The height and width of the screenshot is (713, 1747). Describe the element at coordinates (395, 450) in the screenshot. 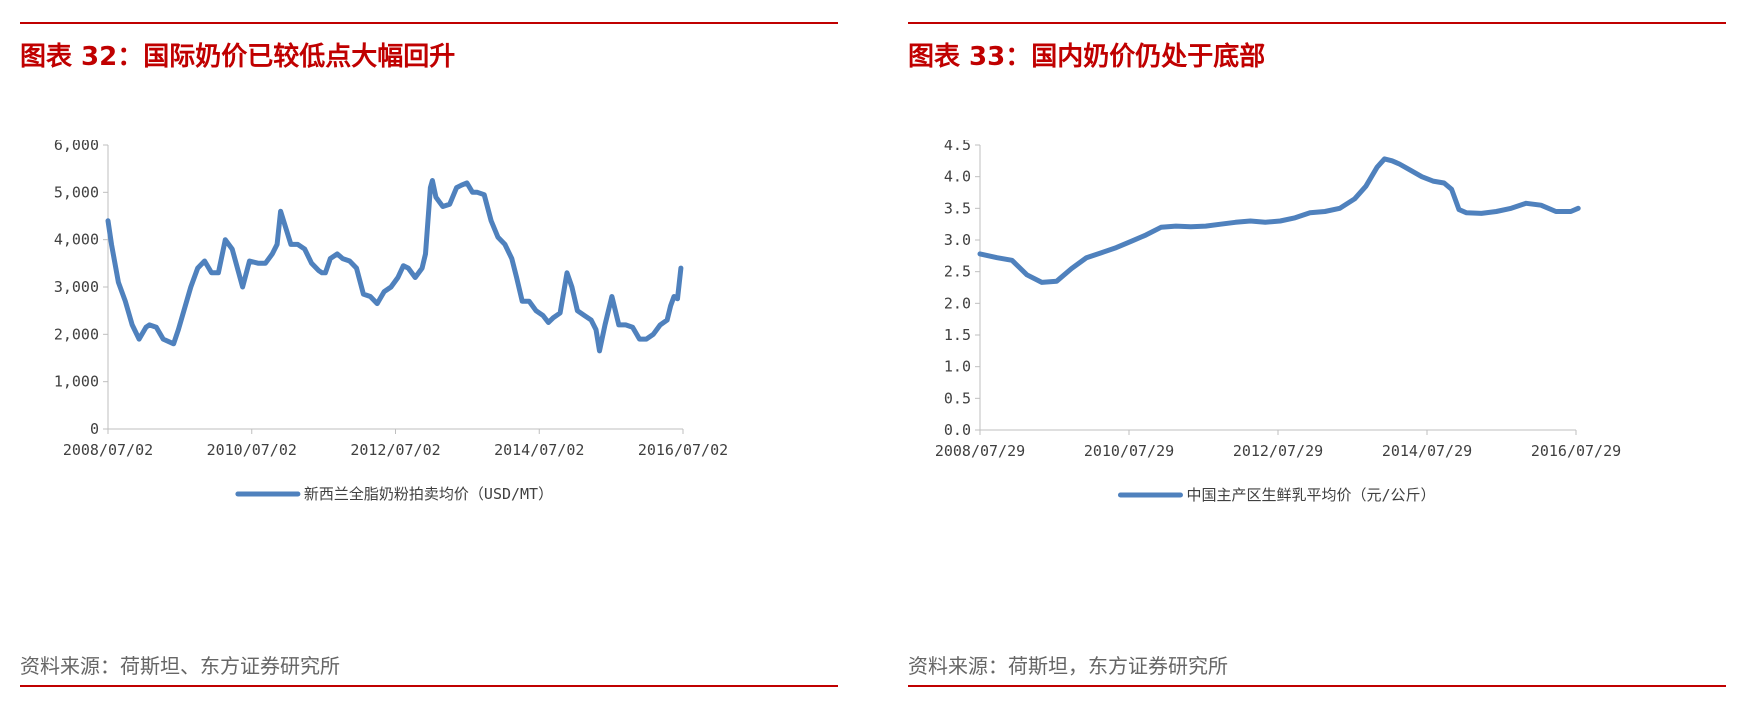

I see `x-tick-label: 2012/07/02` at that location.